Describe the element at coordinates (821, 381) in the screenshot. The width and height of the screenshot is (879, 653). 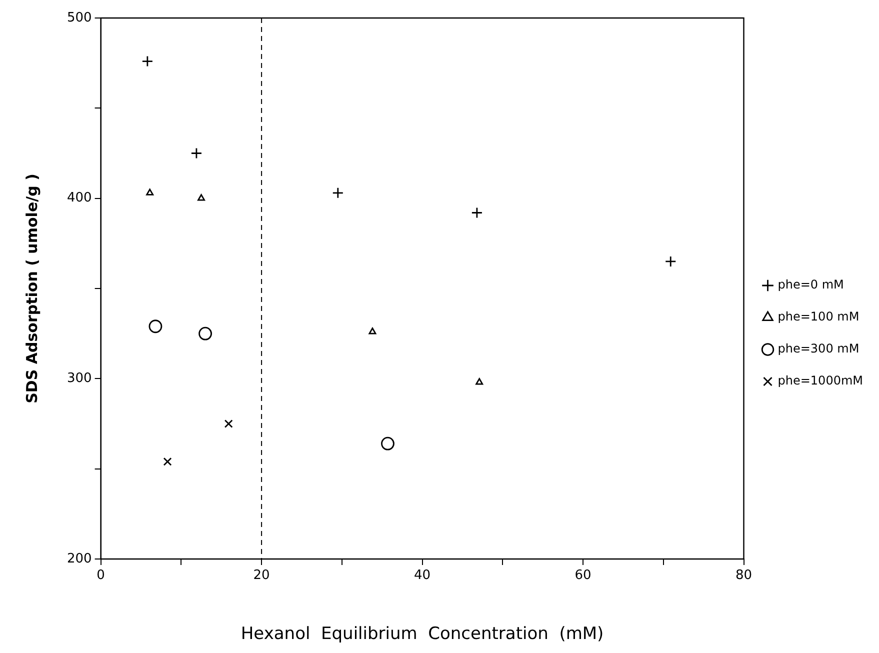
I see `legend-label: phe=1000mM` at that location.